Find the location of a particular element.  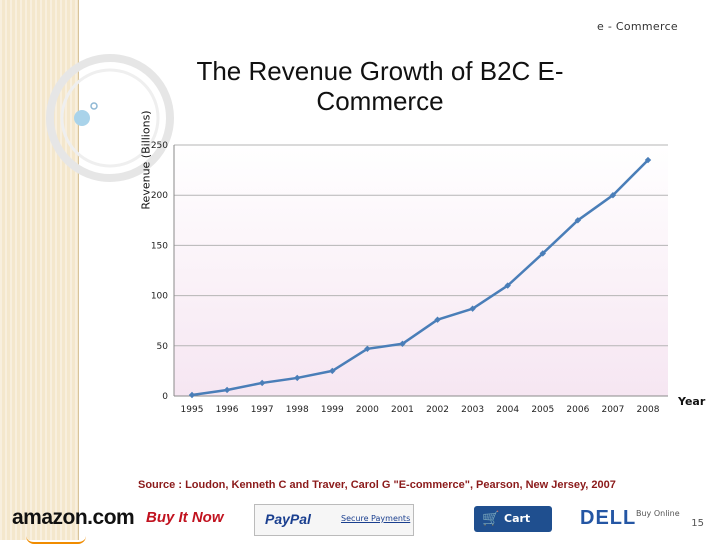

cart-button: 🛒 Cart is located at coordinates (513, 519).